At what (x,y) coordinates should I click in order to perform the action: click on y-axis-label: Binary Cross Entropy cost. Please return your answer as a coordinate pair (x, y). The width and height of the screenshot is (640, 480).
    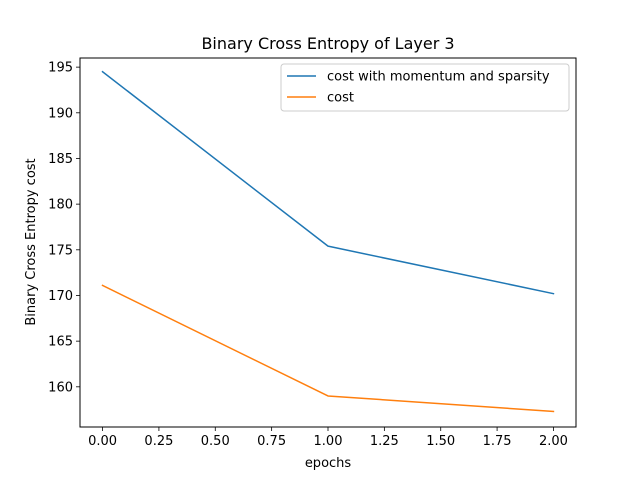
    Looking at the image, I should click on (31, 241).